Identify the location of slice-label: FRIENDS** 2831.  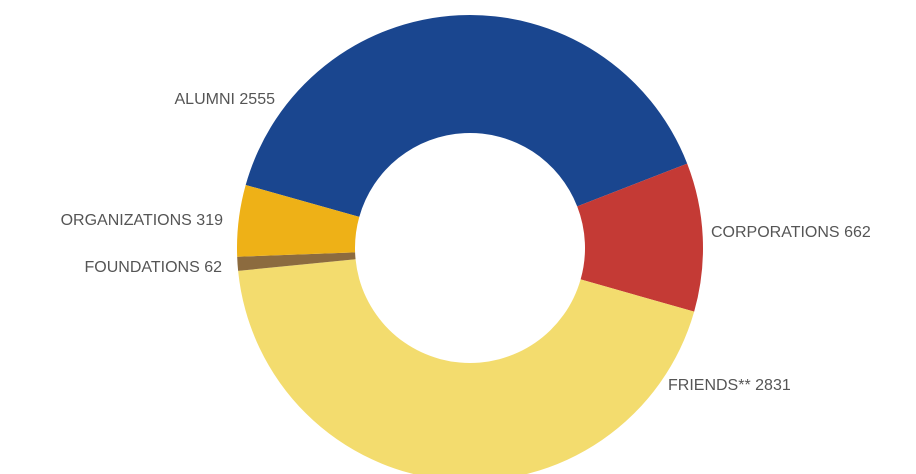
(729, 385).